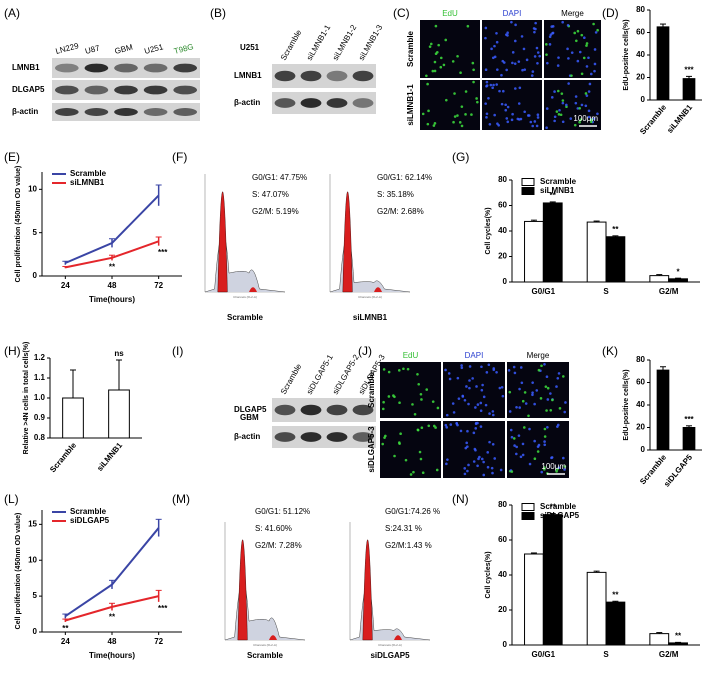 The height and width of the screenshot is (674, 720). I want to click on panel-label: (A), so click(12, 13).